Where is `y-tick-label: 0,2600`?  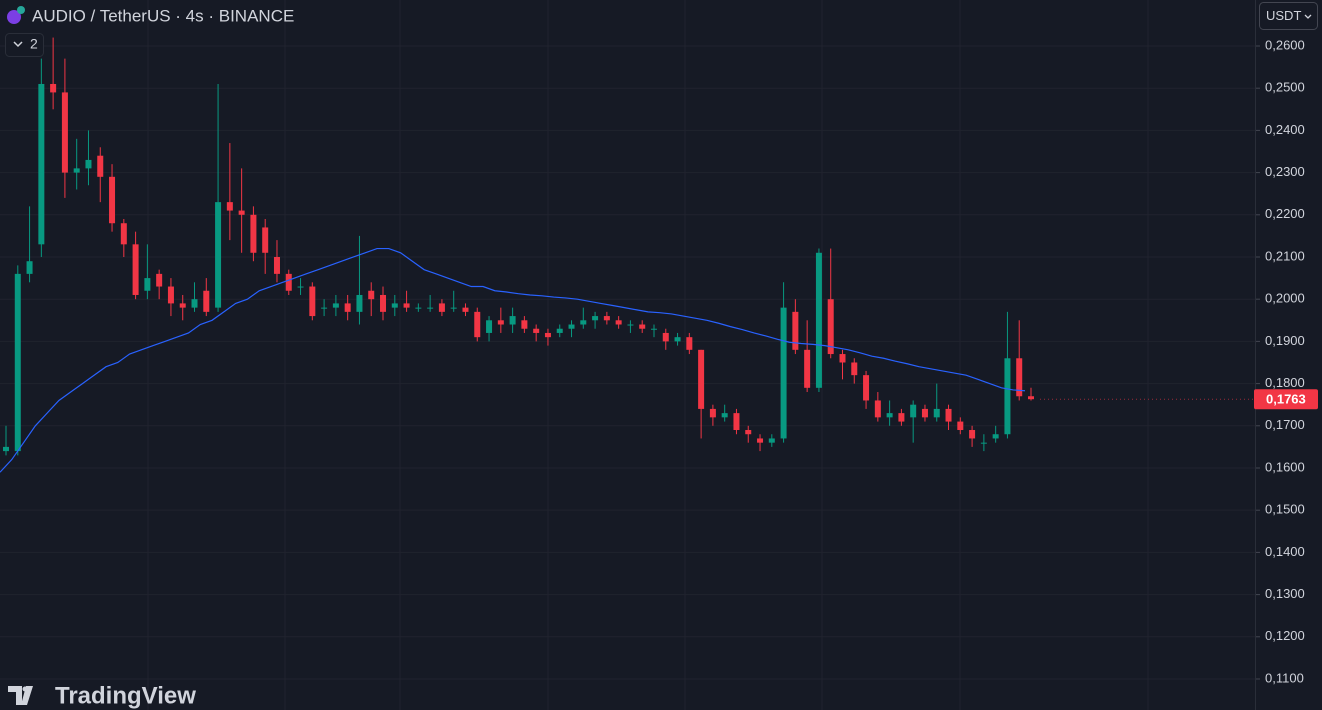 y-tick-label: 0,2600 is located at coordinates (1285, 44).